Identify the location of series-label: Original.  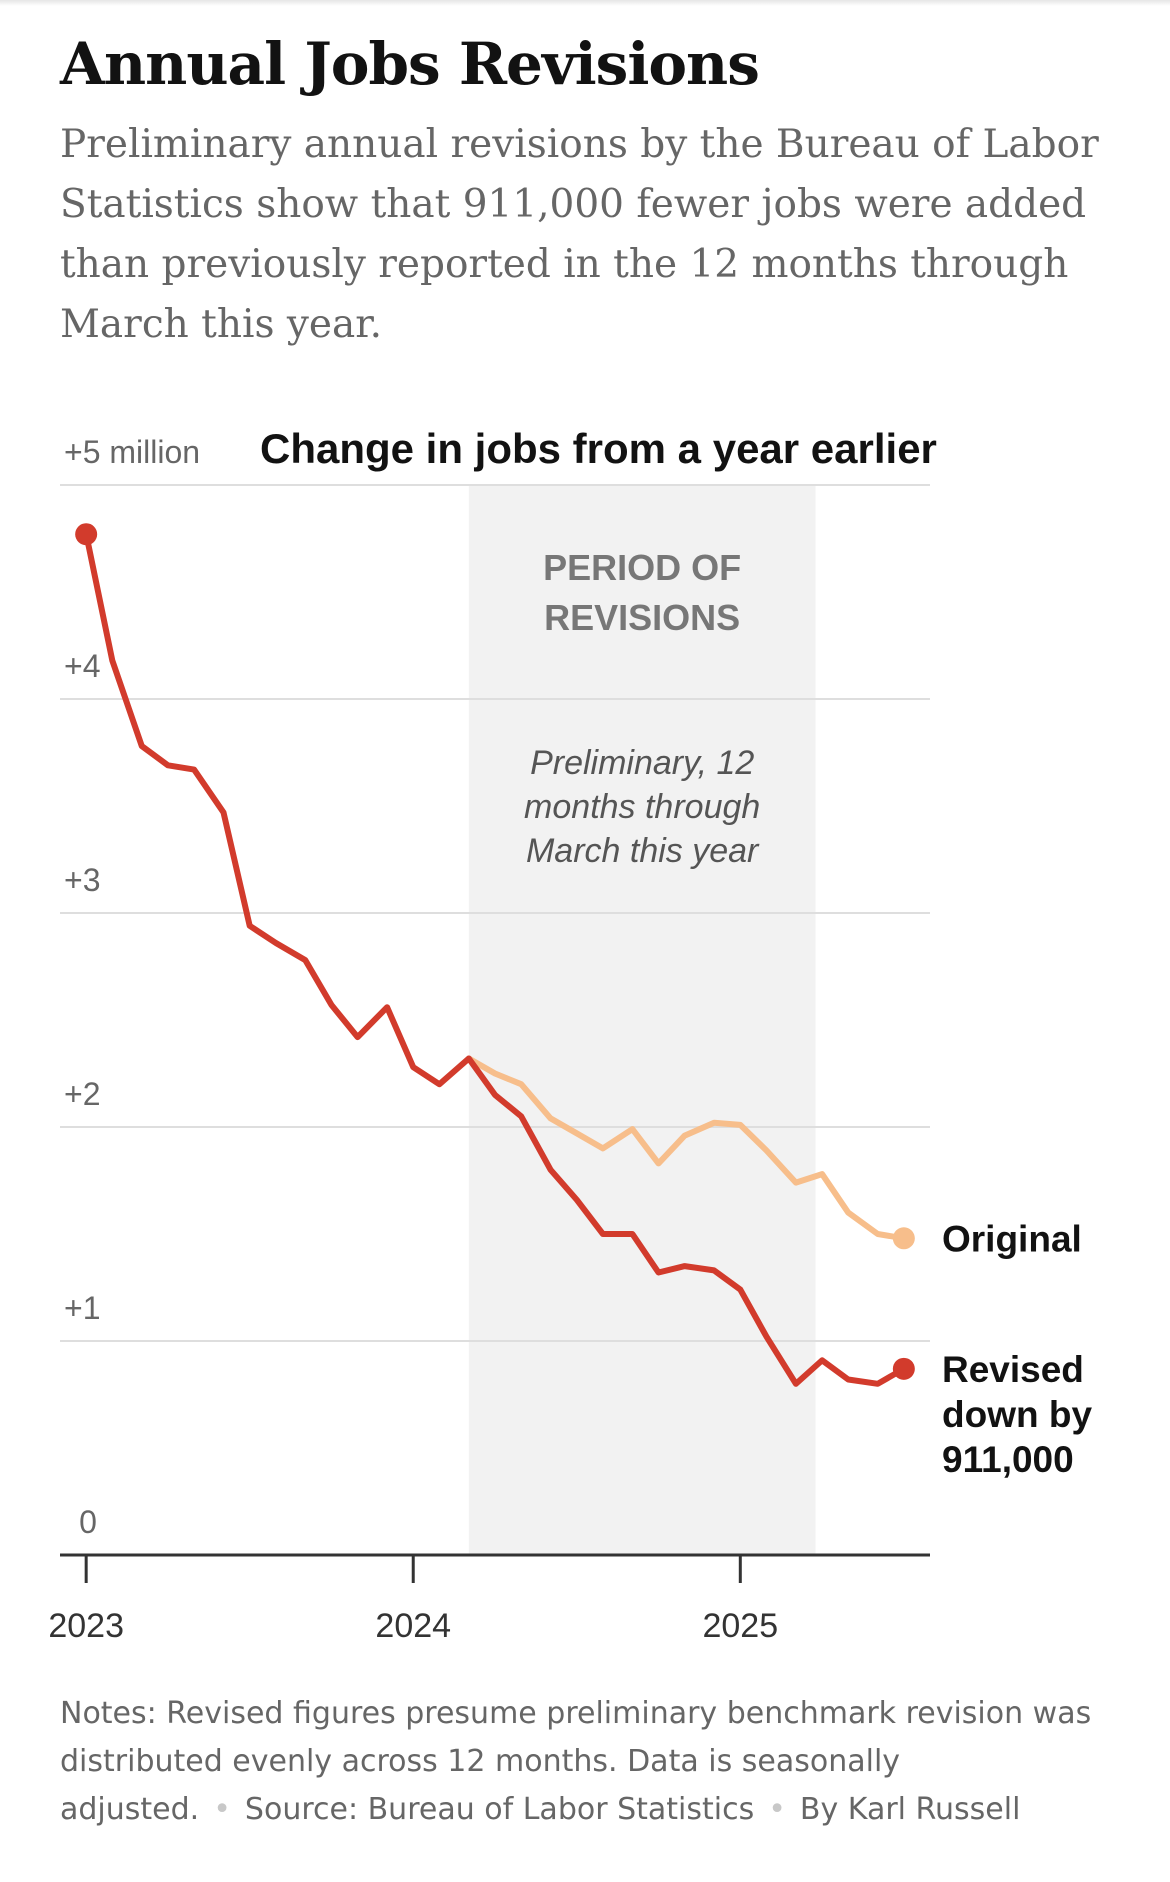
(1012, 1238).